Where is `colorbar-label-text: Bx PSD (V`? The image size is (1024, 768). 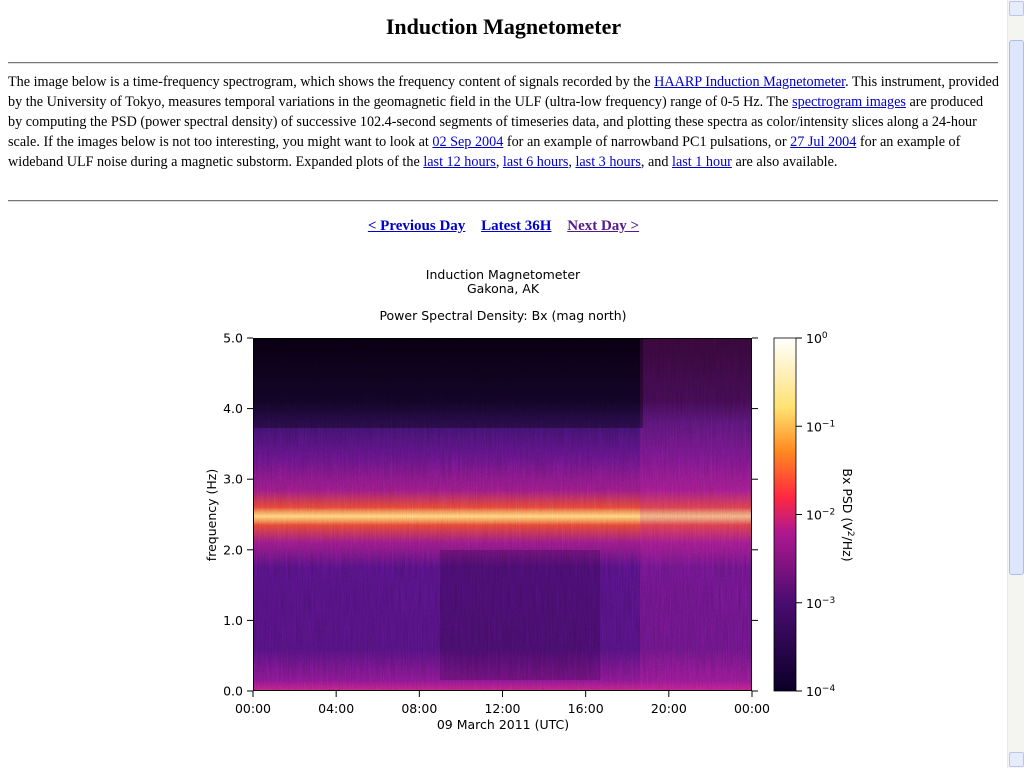
colorbar-label-text: Bx PSD (V is located at coordinates (847, 499).